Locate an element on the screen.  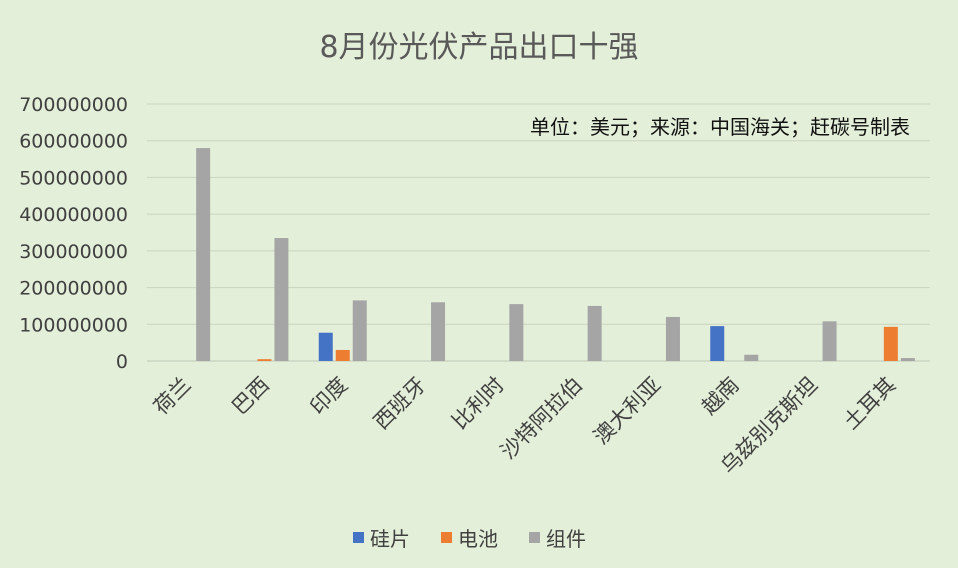
legend-label: 组件 is located at coordinates (566, 539).